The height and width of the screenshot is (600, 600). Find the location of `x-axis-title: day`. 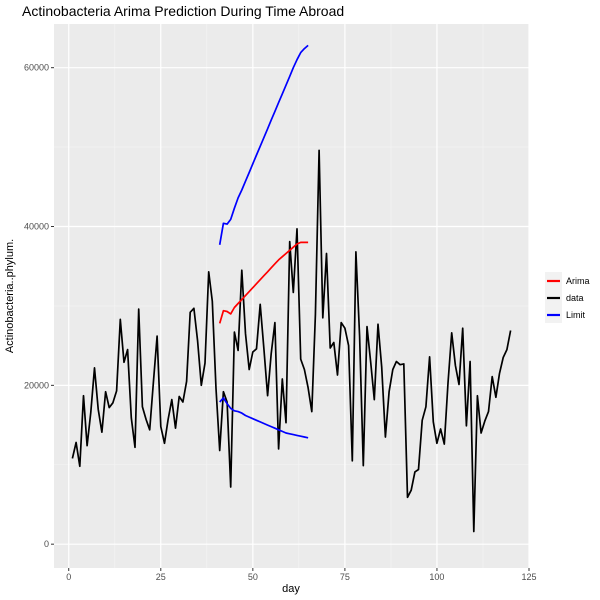

x-axis-title: day is located at coordinates (291, 589).